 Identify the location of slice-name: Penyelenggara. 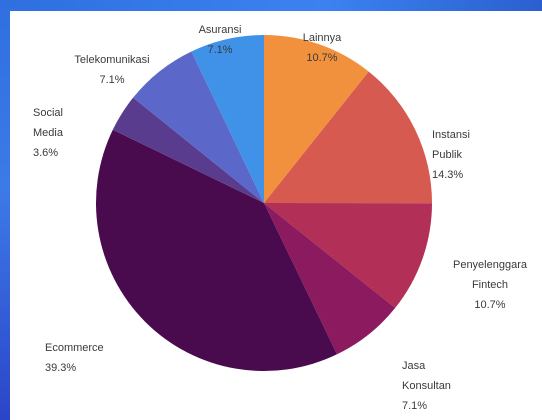
(490, 265).